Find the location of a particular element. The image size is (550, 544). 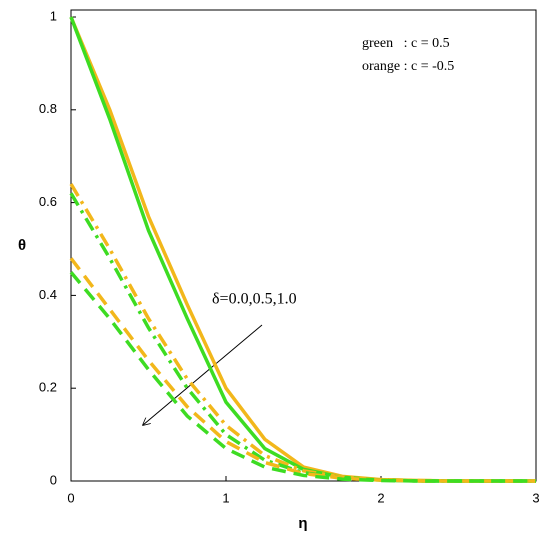

annotation: δ=0.0,0.5,1.0 is located at coordinates (254, 299).